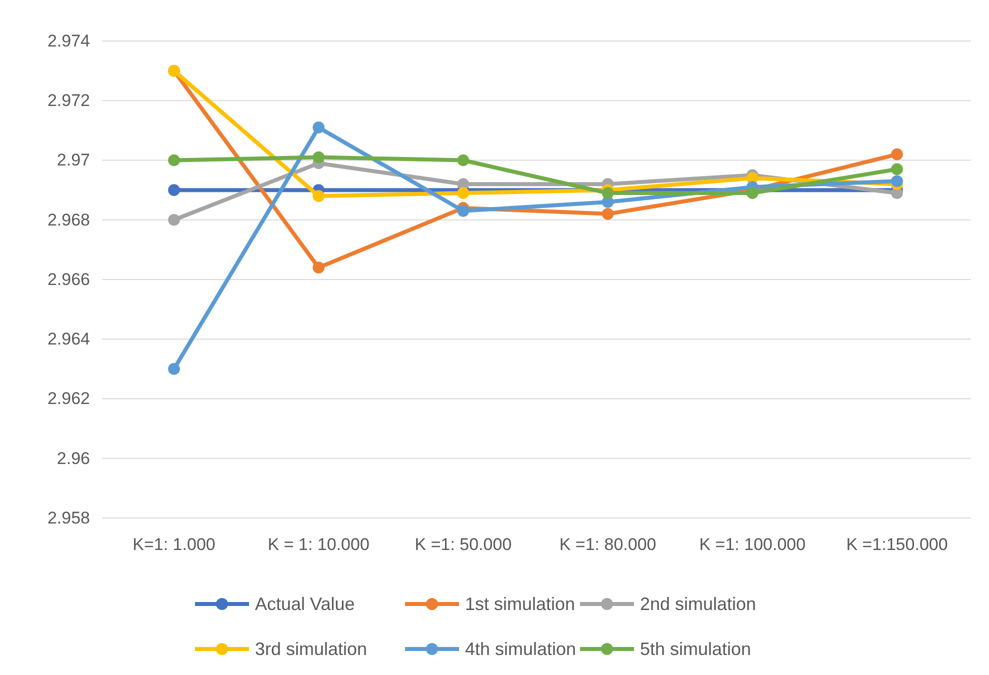 This screenshot has width=989, height=675. I want to click on y-tick-label: 2.968, so click(68, 220).